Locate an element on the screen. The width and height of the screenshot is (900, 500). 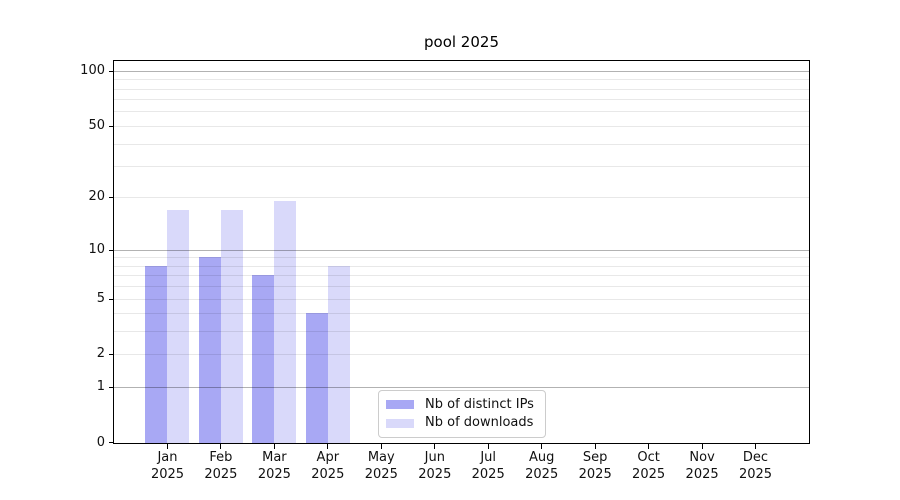
x-axis-tick-label: Nov 2025 is located at coordinates (702, 466).